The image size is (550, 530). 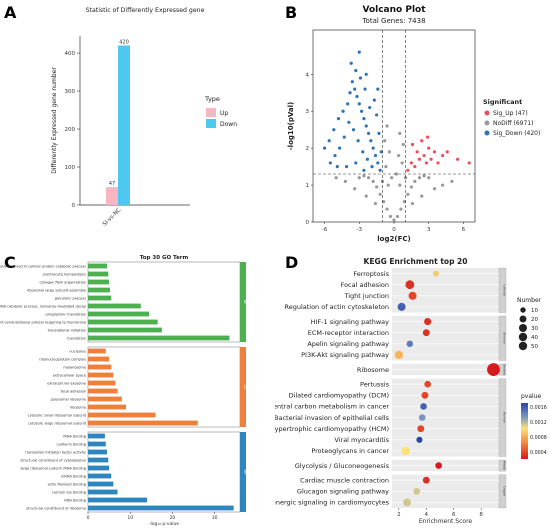 I want to click on x-tick-label: 0, so click(x=88, y=518).